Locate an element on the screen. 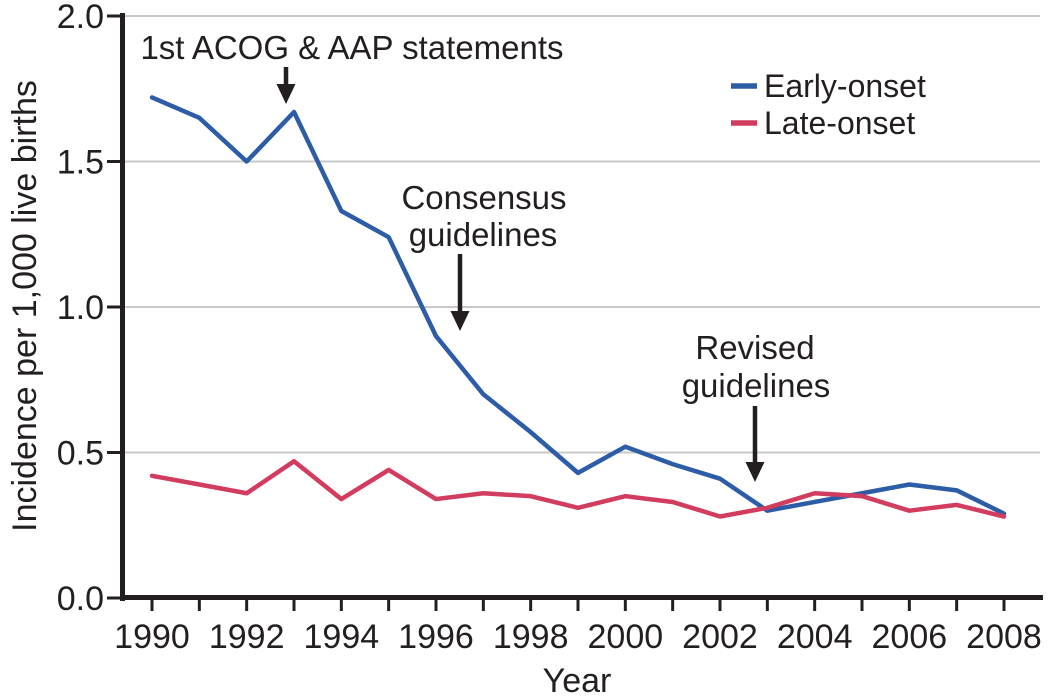 This screenshot has height=700, width=1048. late-onset-line is located at coordinates (578, 488).